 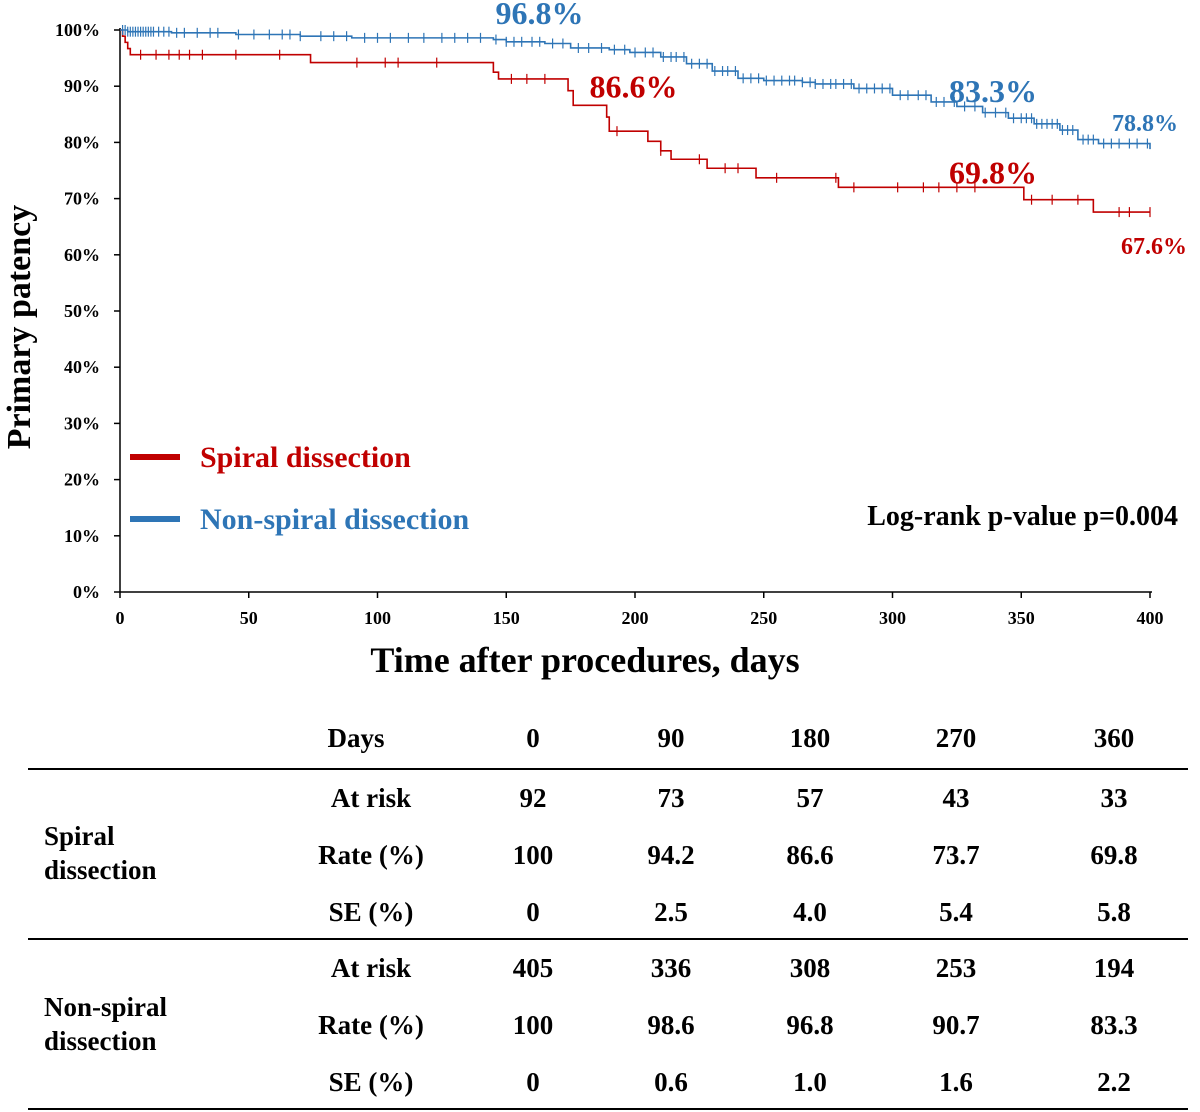 I want to click on table-cell: 5.8, so click(x=1114, y=912).